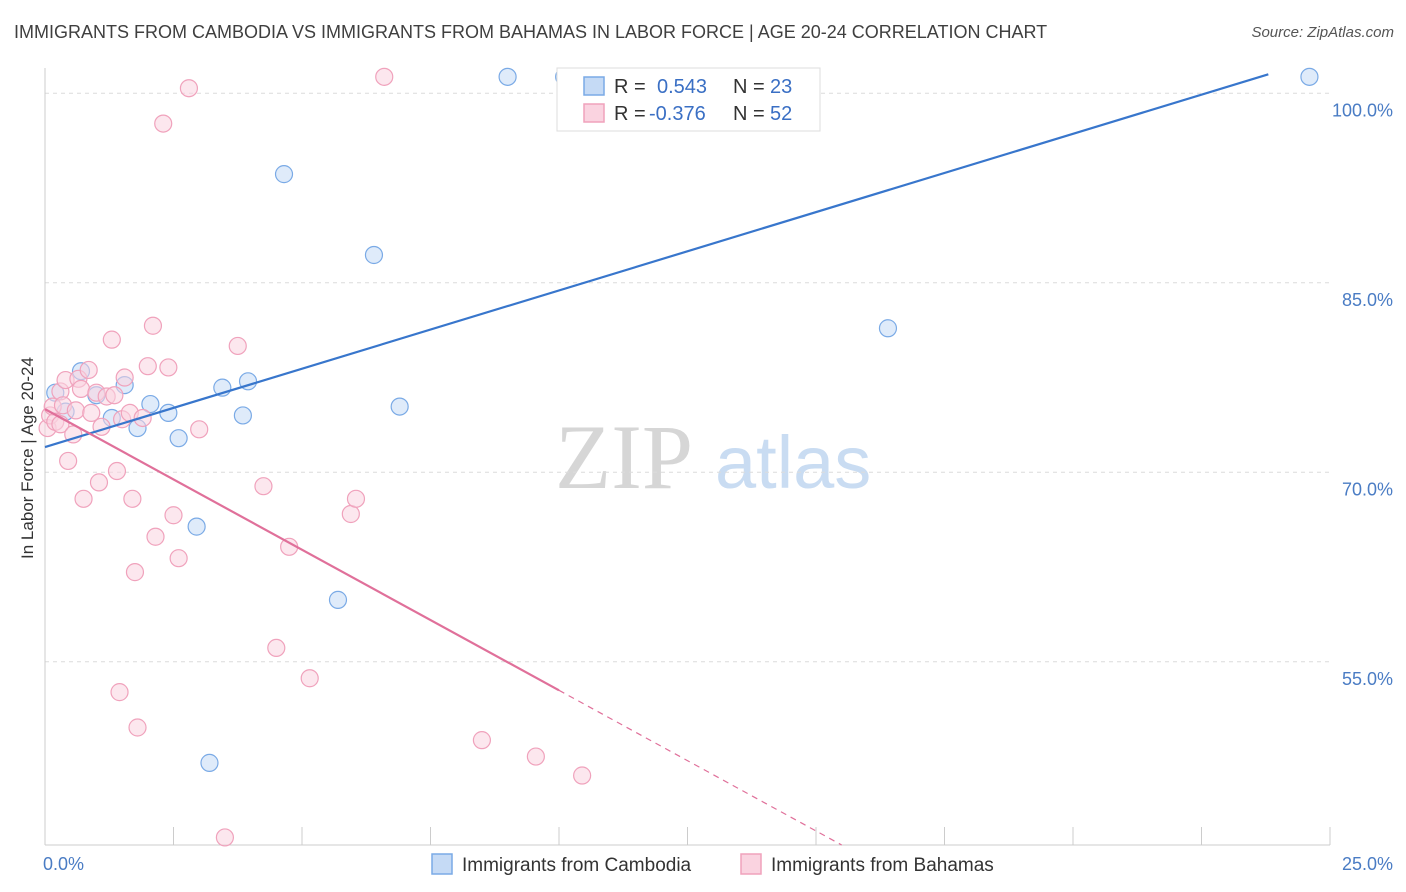 The image size is (1406, 892). What do you see at coordinates (1362, 110) in the screenshot?
I see `y-tick-label: 100.0%` at bounding box center [1362, 110].